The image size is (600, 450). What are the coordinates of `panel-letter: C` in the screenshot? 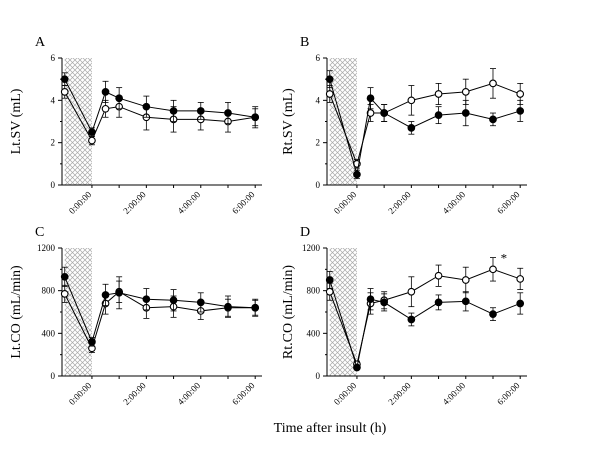 It's located at (39, 232).